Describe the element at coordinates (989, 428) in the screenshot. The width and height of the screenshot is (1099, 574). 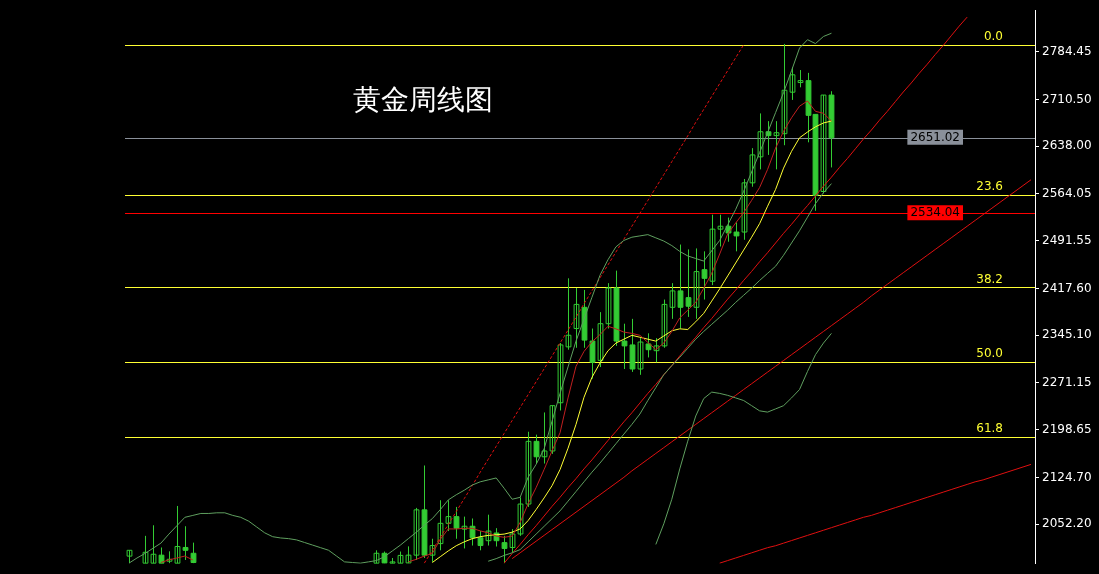
I see `annotation: 61.8` at that location.